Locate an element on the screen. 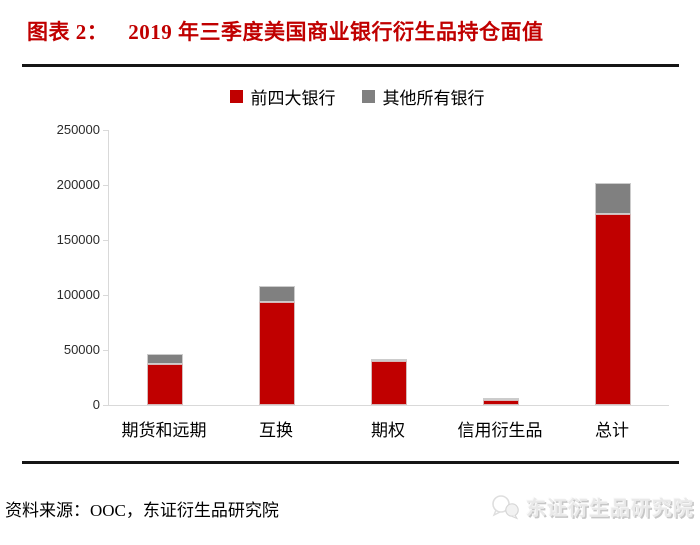 This screenshot has height=545, width=700. legend-label: 前四大银行 is located at coordinates (293, 98).